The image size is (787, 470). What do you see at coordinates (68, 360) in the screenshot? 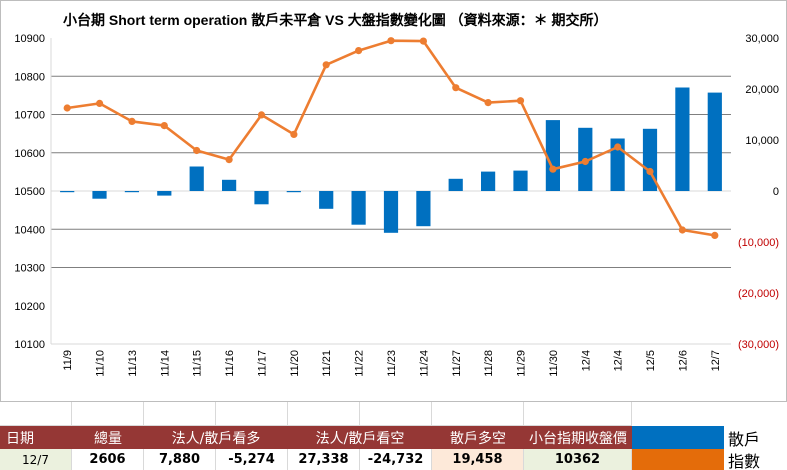
I see `x-tick-label: 11/9` at bounding box center [68, 360].